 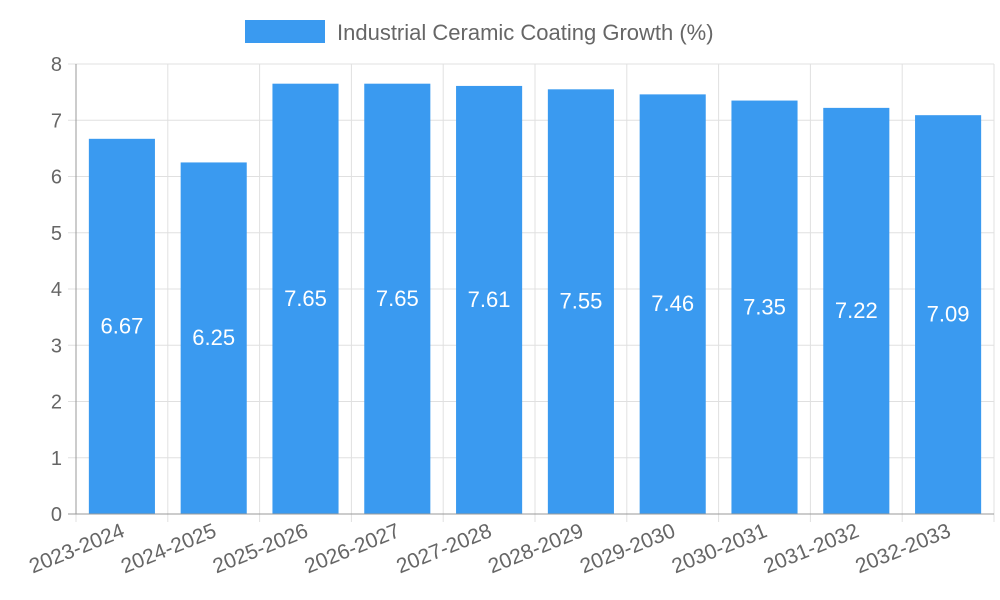 I want to click on bar-value-label: 7.55, so click(x=580, y=301).